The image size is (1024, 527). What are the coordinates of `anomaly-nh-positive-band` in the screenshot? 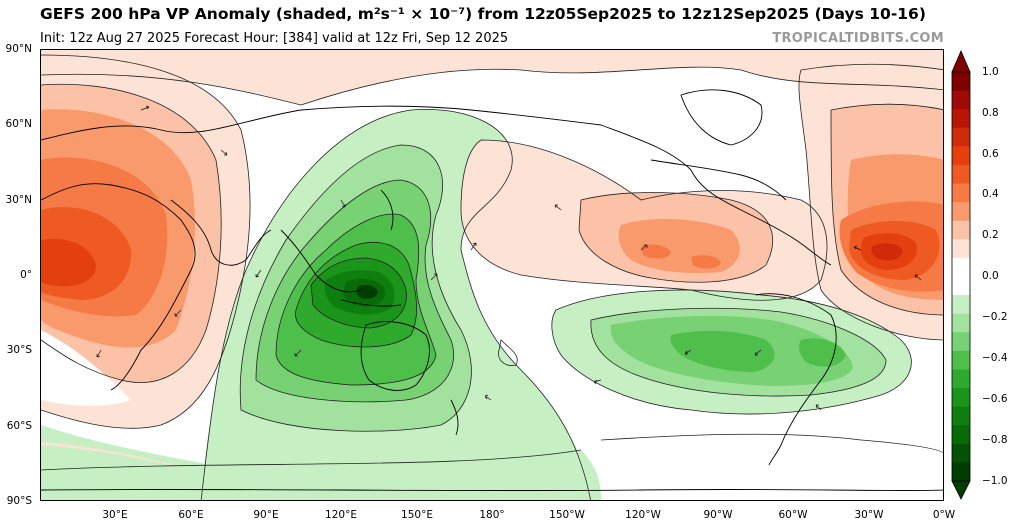 It's located at (492, 77).